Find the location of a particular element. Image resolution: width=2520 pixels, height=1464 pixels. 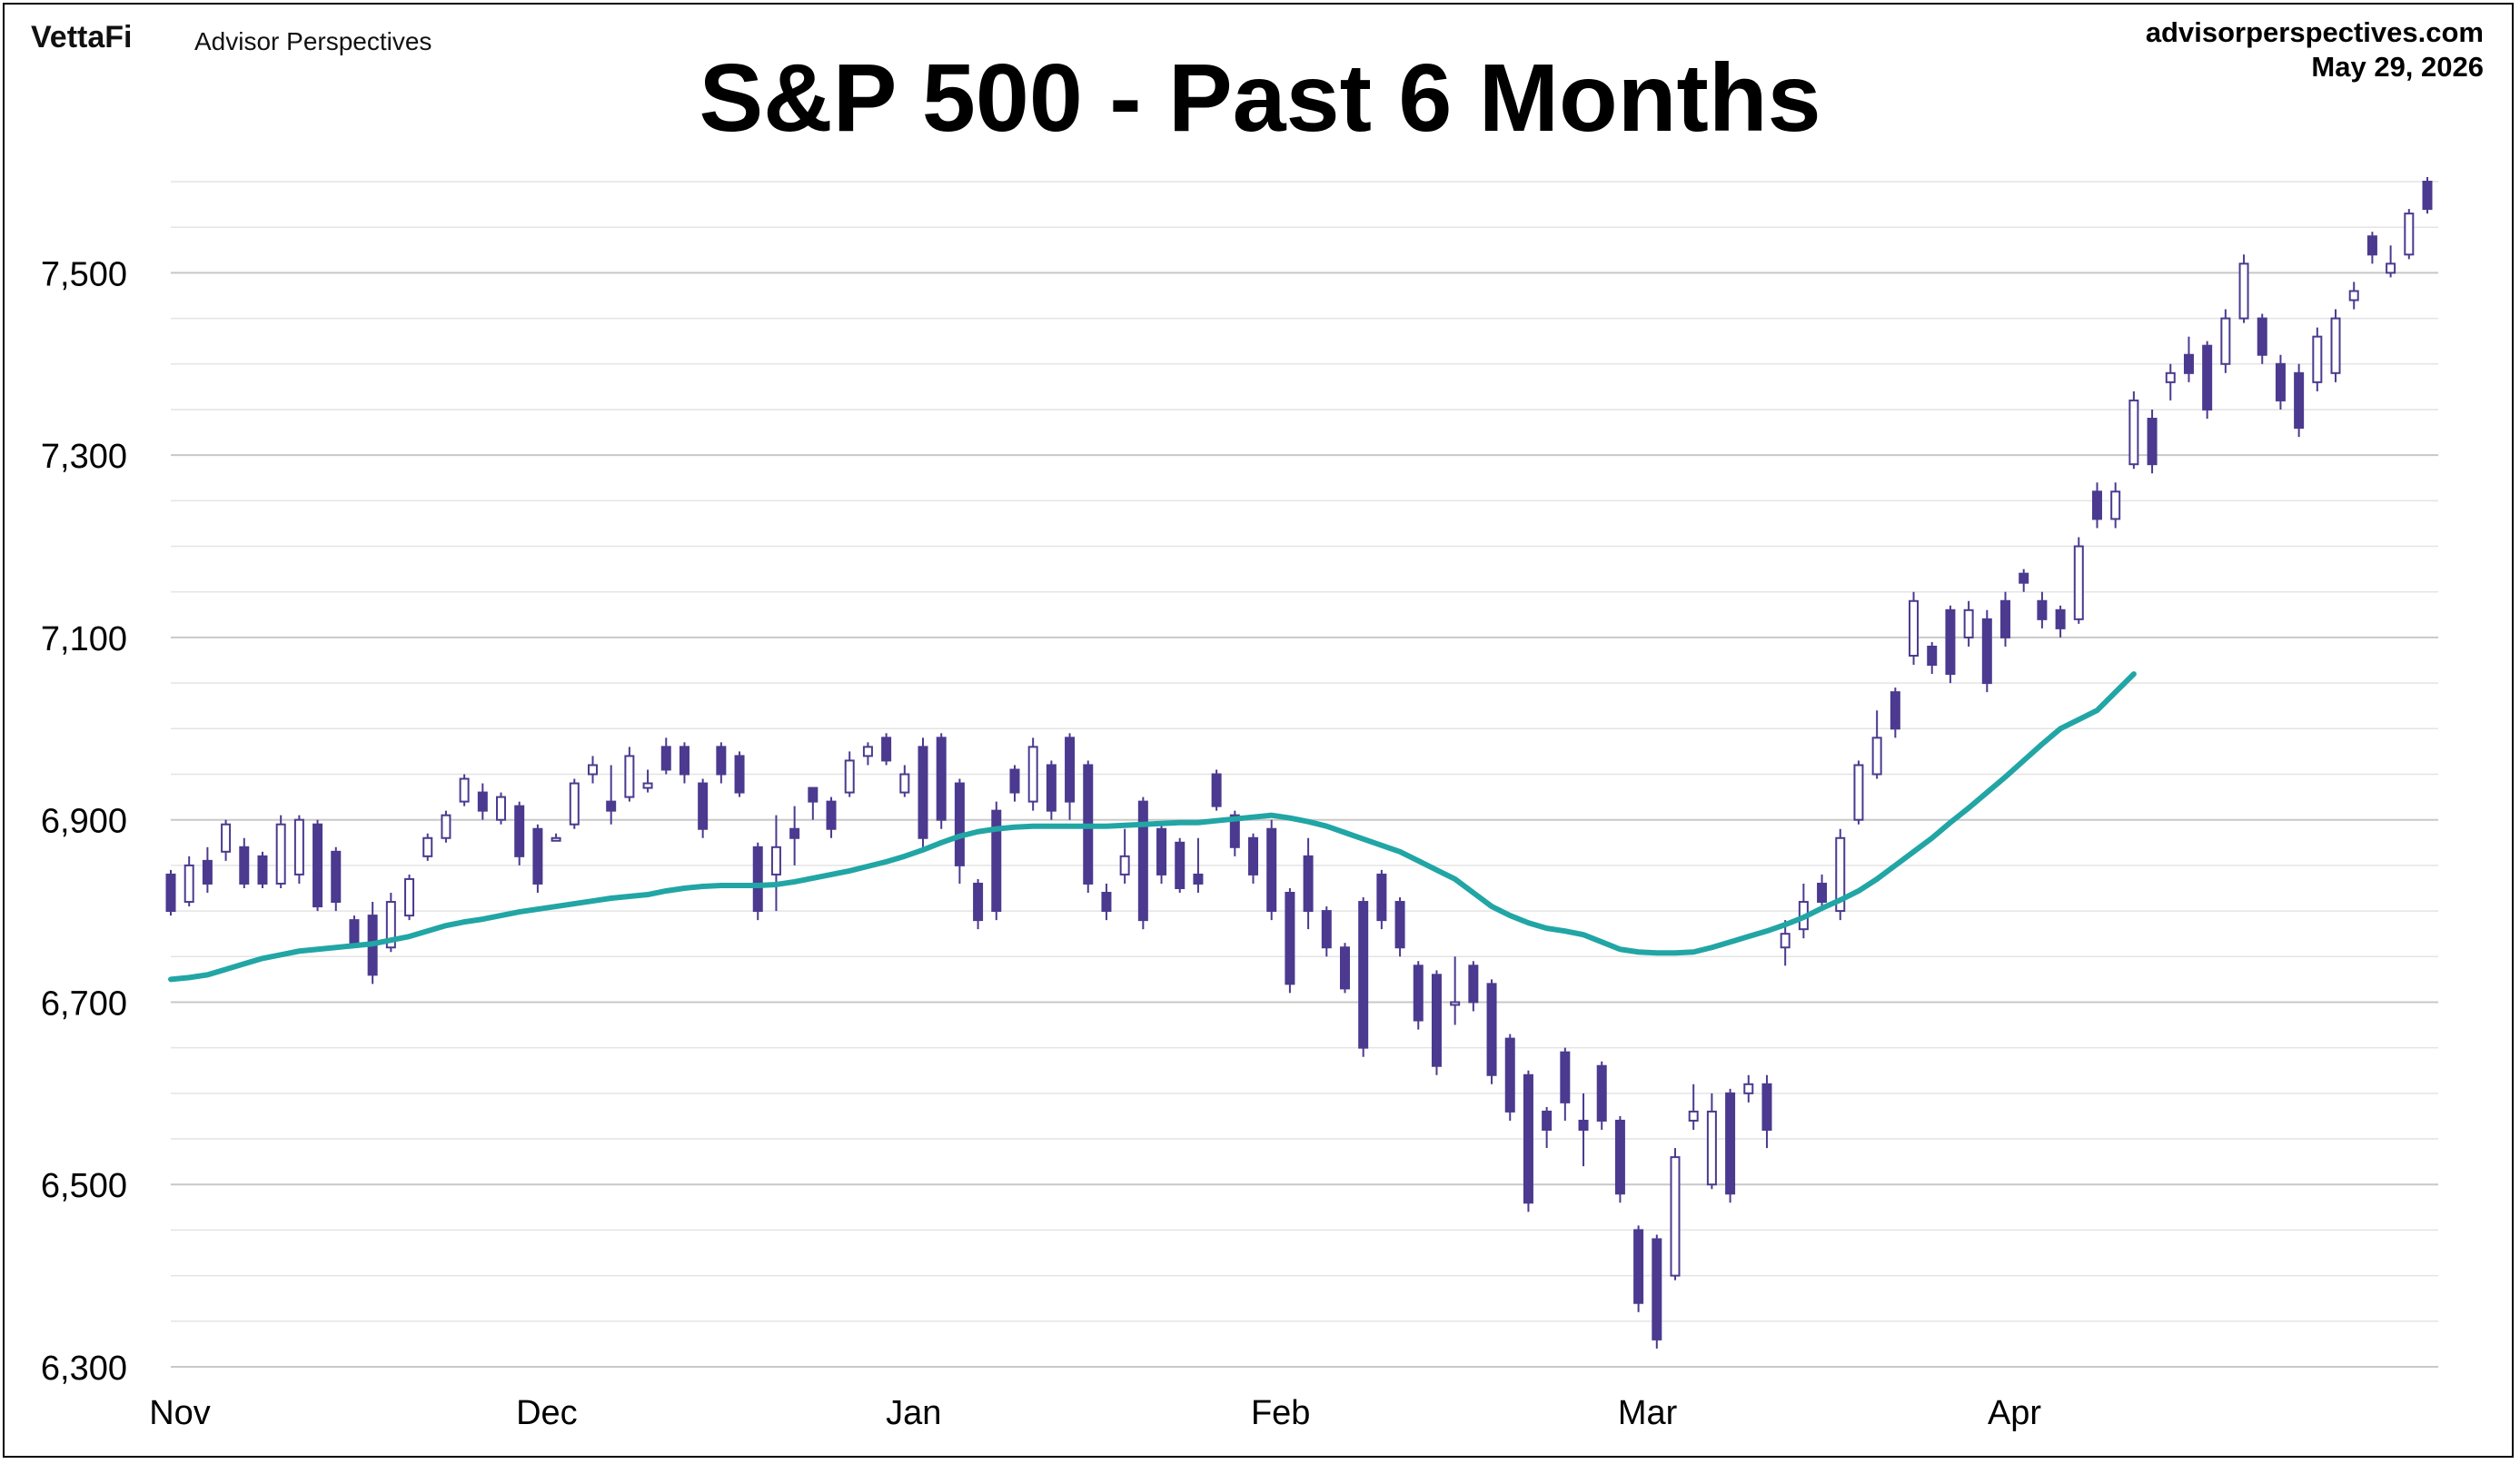

y-tick-label: 6,700 is located at coordinates (84, 1003).